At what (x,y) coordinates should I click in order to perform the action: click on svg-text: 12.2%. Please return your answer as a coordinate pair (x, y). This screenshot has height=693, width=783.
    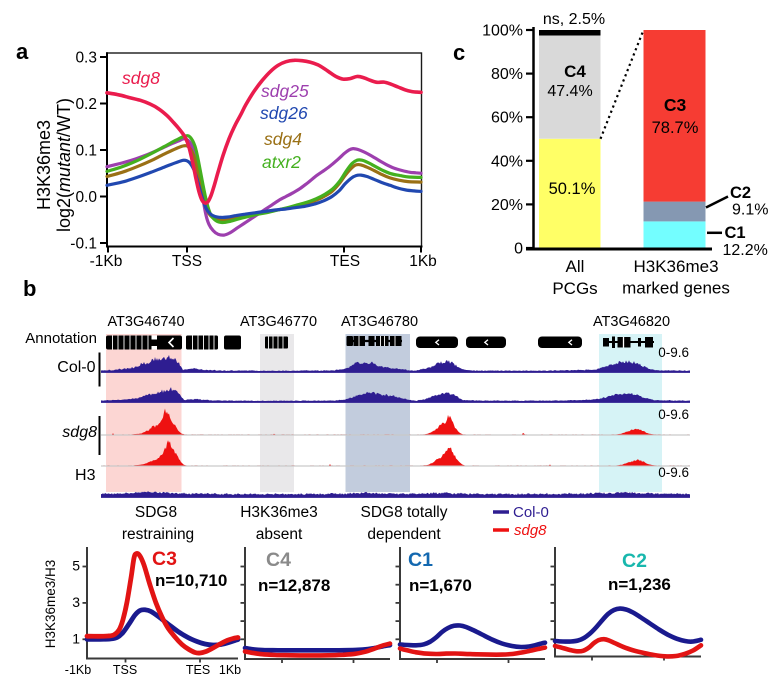
    Looking at the image, I should click on (745, 250).